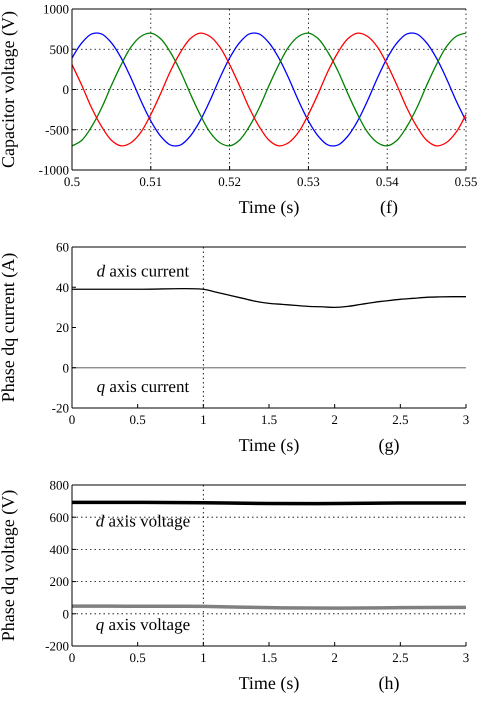 The width and height of the screenshot is (478, 714). I want to click on y-tick-label: 60, so click(62, 247).